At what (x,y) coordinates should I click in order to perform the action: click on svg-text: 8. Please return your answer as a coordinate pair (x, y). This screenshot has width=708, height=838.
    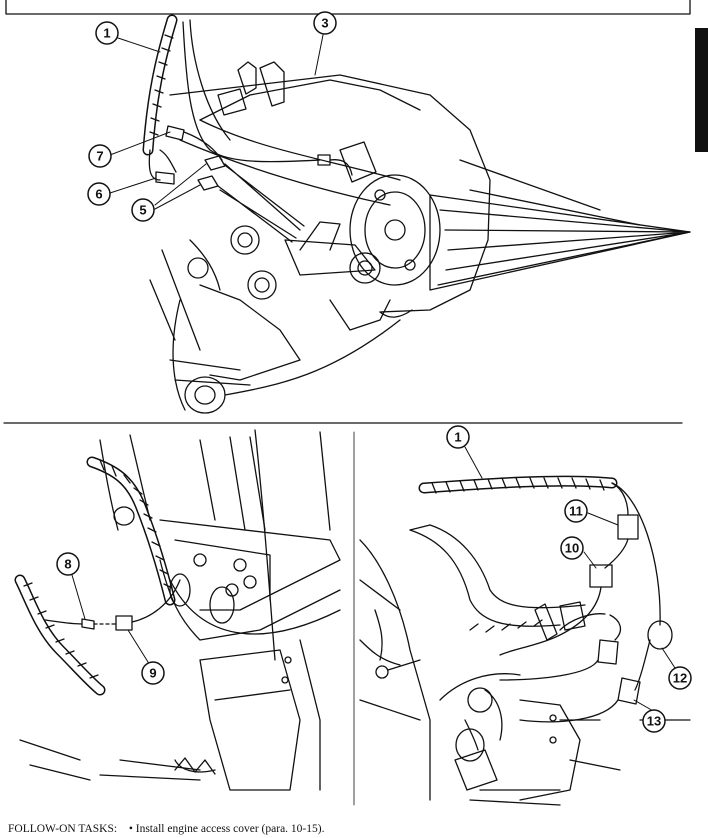
    Looking at the image, I should click on (67, 564).